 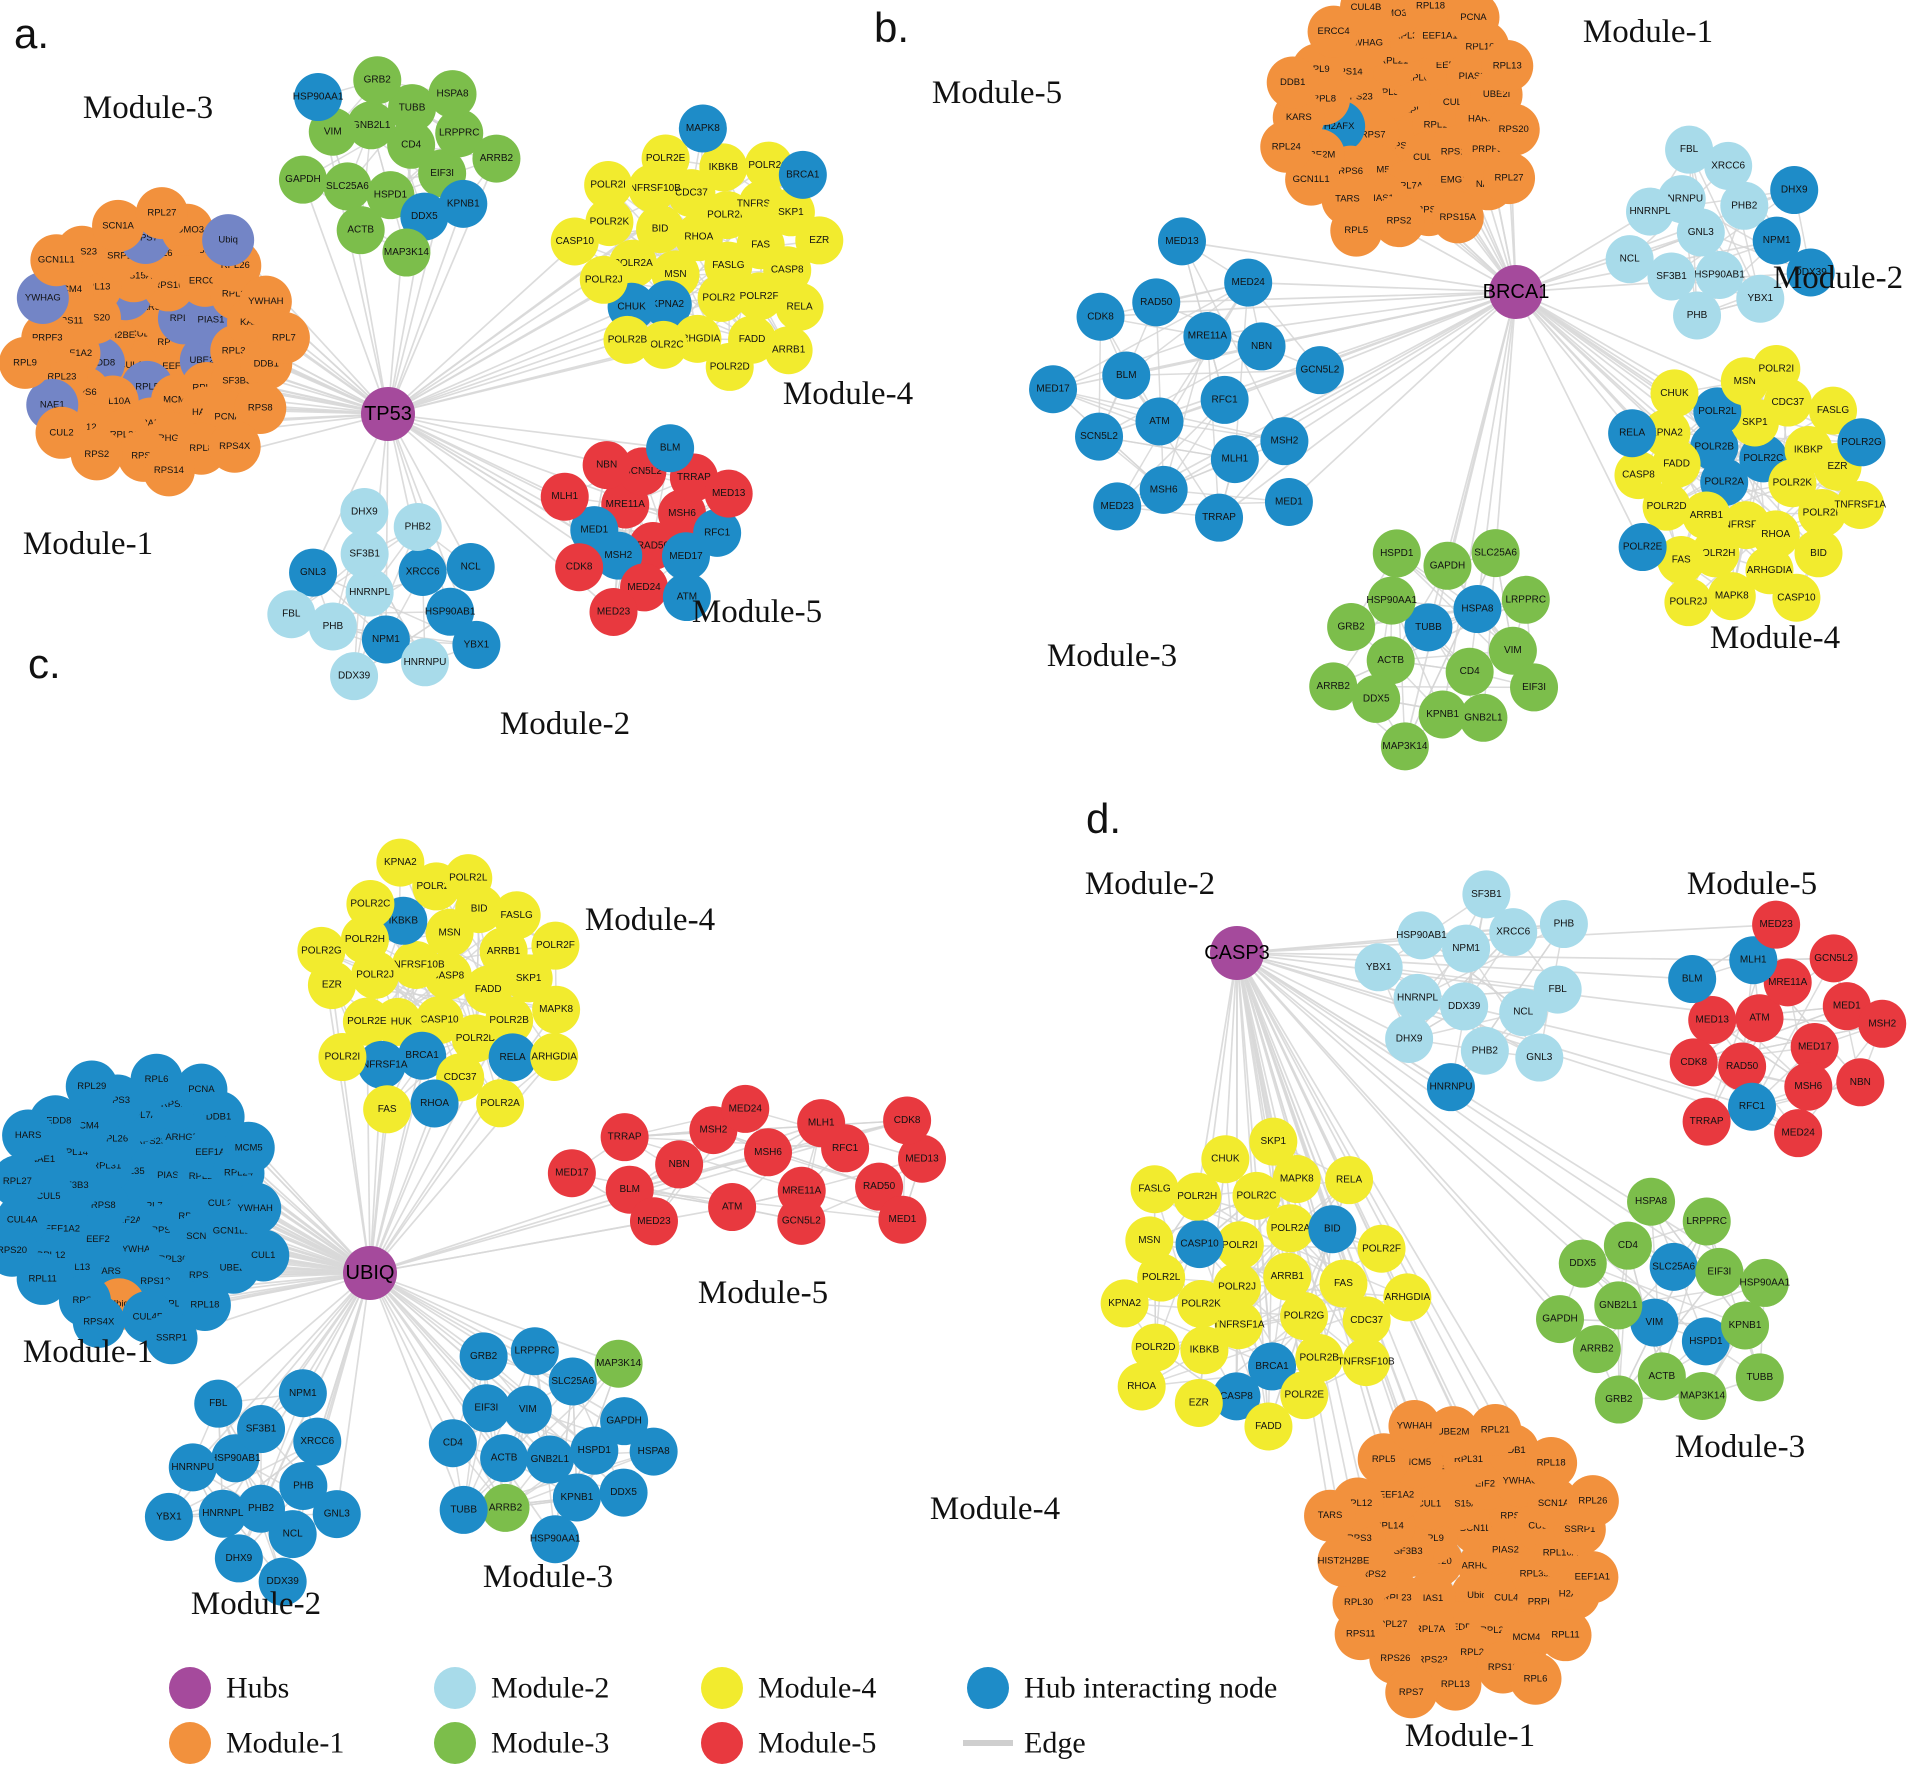 What do you see at coordinates (370, 904) in the screenshot?
I see `node-label: POLR2C` at bounding box center [370, 904].